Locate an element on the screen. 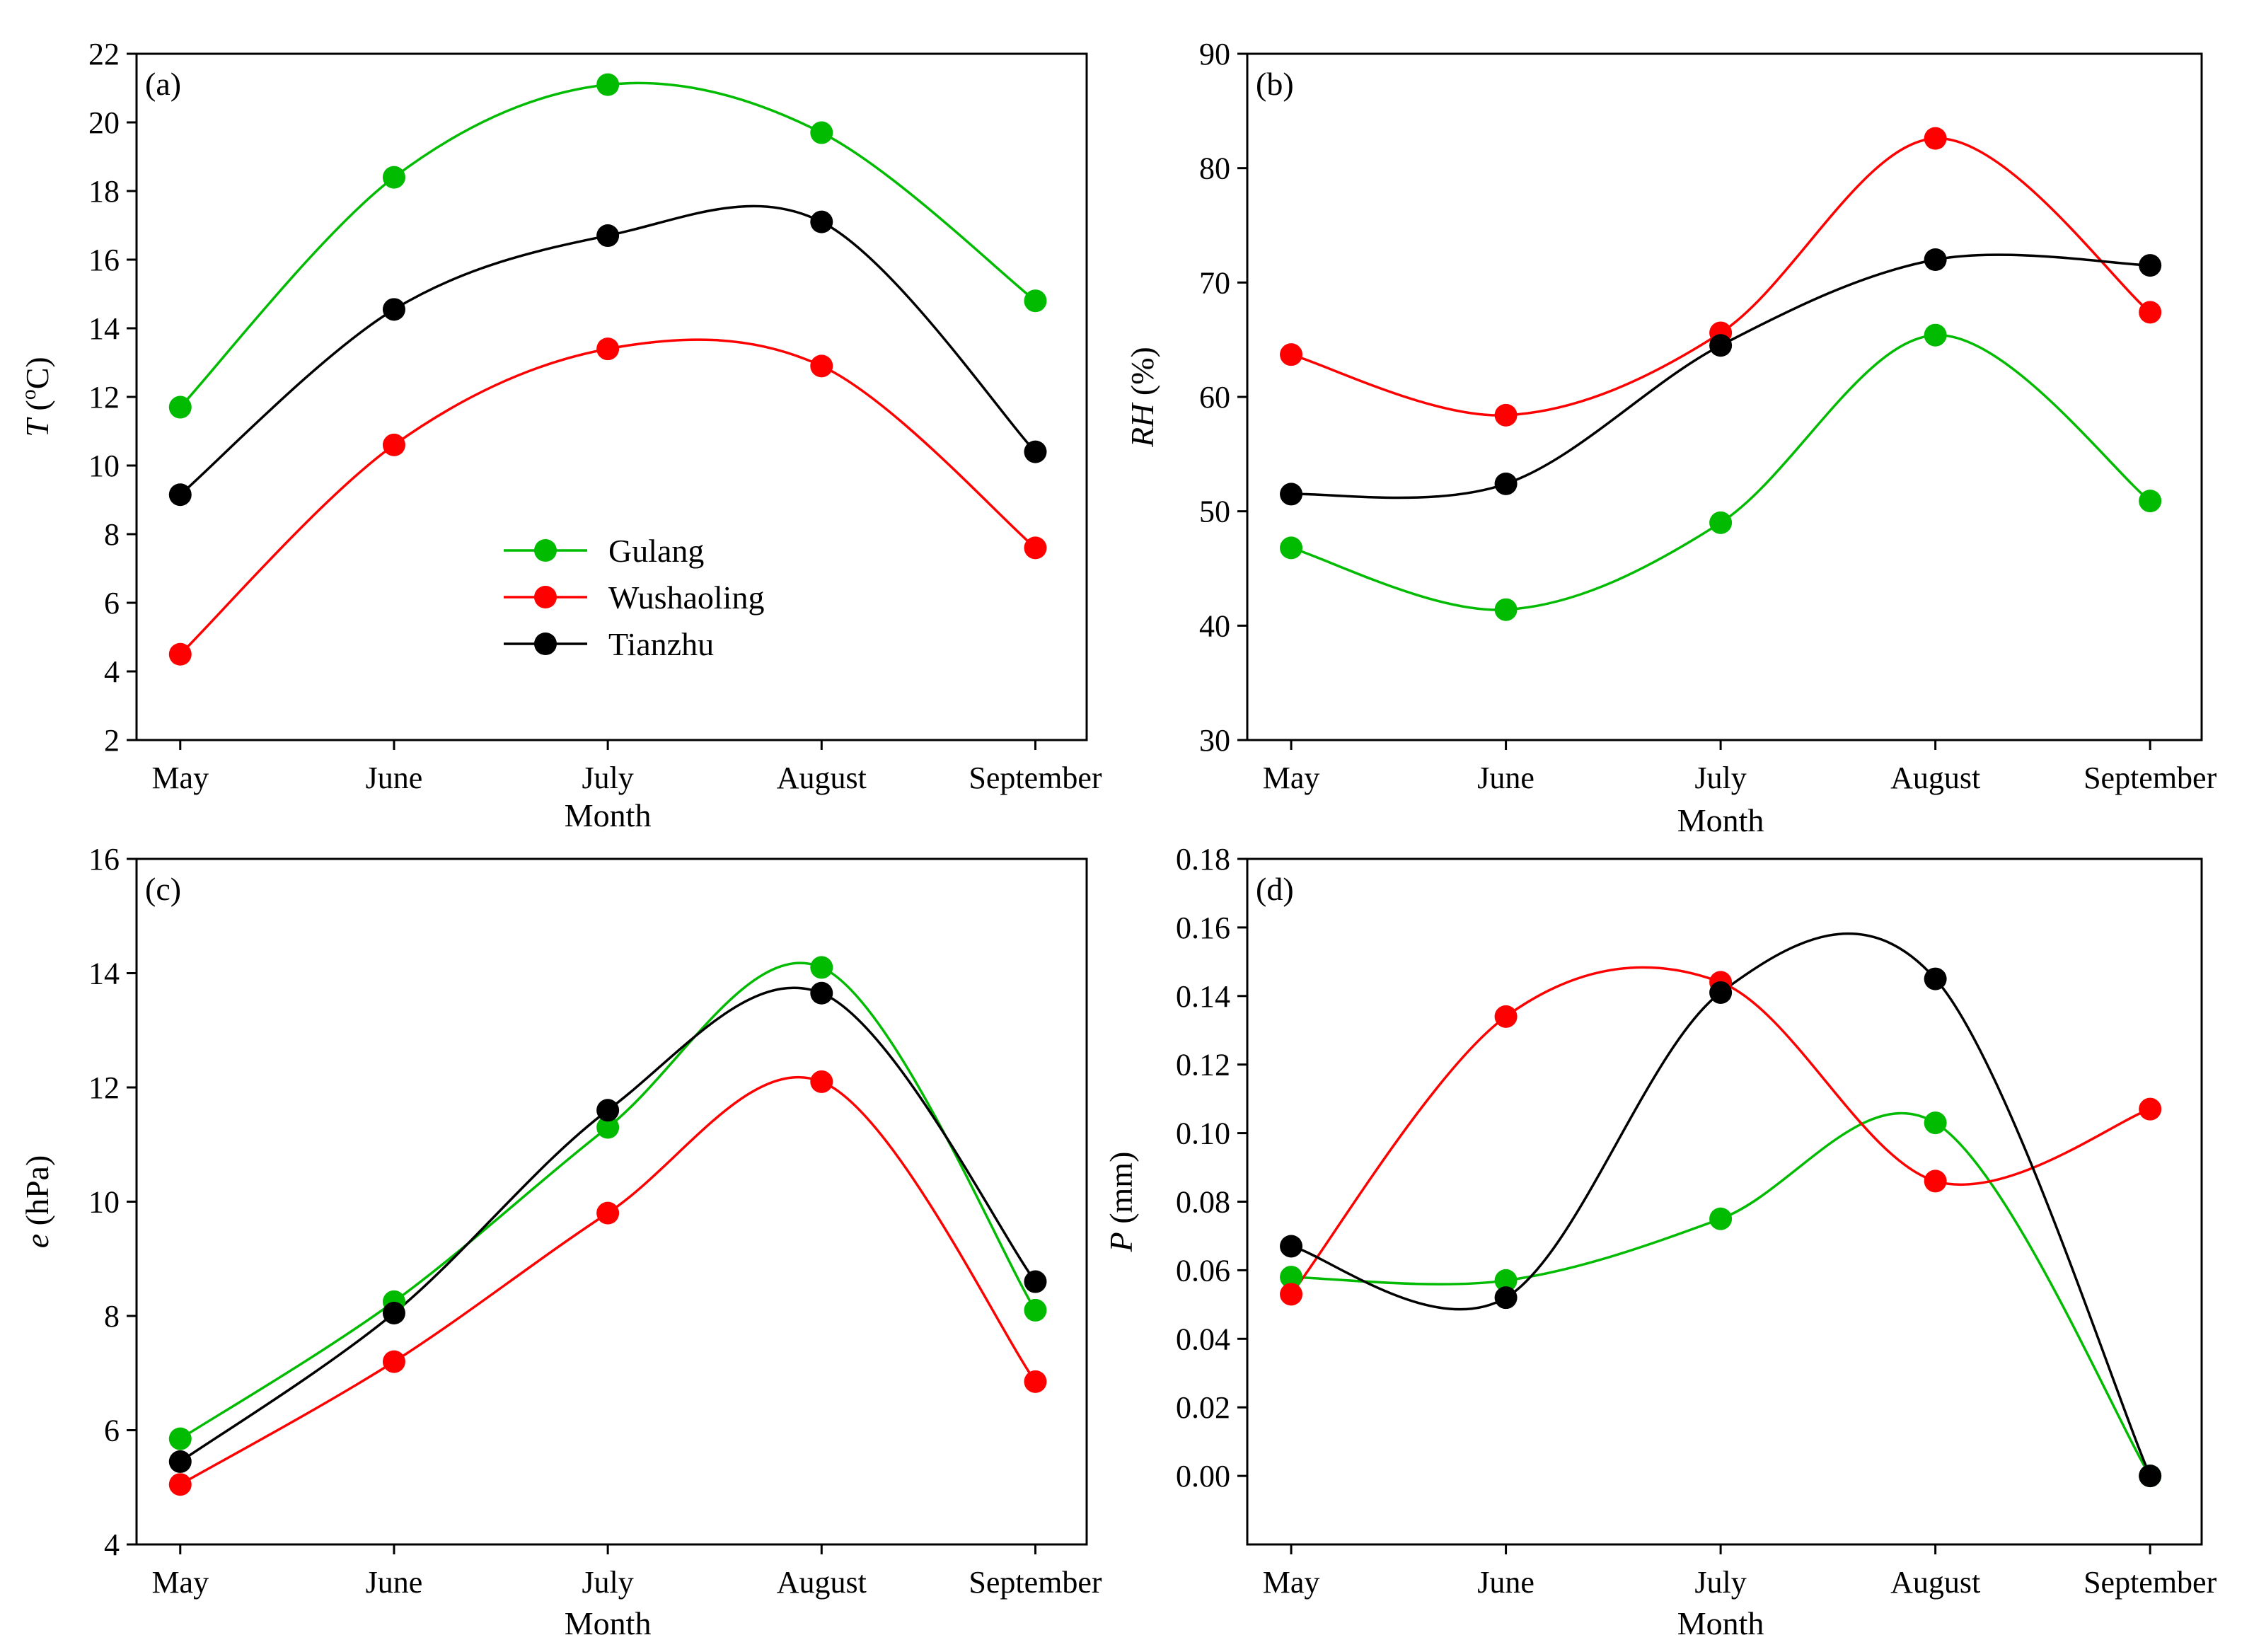  chart-d-point-gulang-may is located at coordinates (1291, 1277).